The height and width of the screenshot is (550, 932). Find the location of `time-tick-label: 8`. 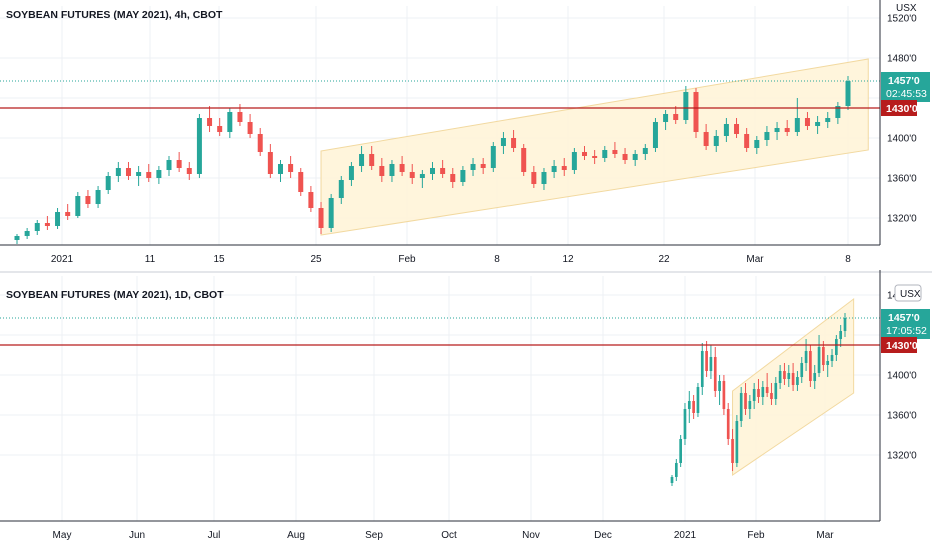

time-tick-label: 8 is located at coordinates (497, 259).